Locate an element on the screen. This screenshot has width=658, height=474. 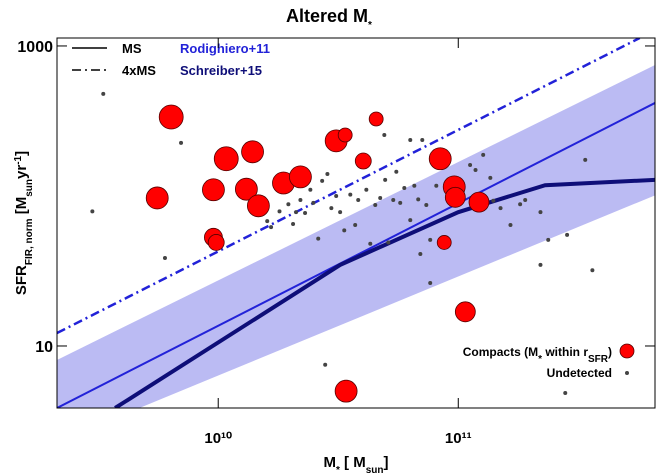
y-tick-label: 10 is located at coordinates (44, 347).